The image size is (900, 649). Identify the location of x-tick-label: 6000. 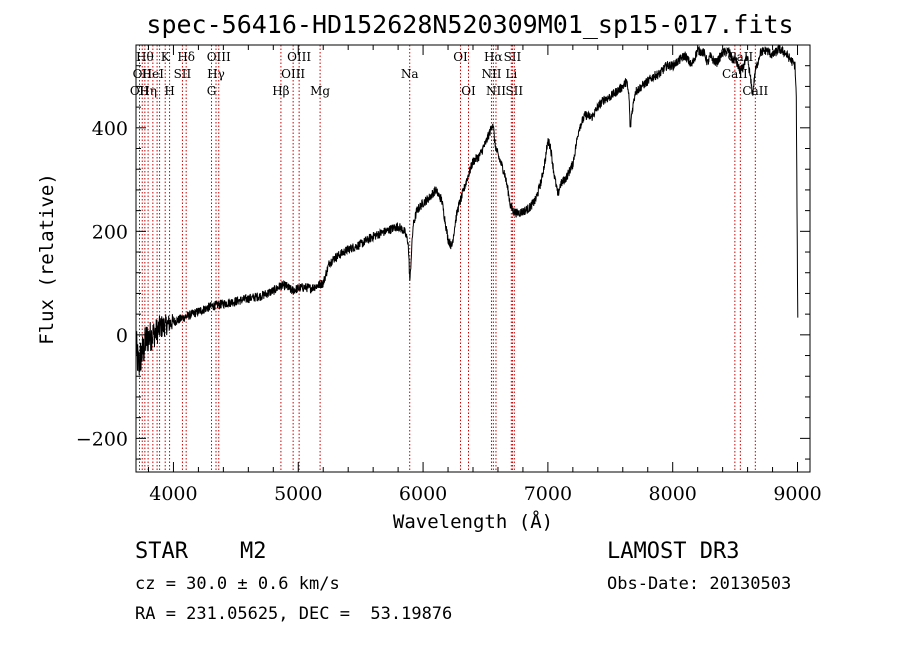
(423, 494).